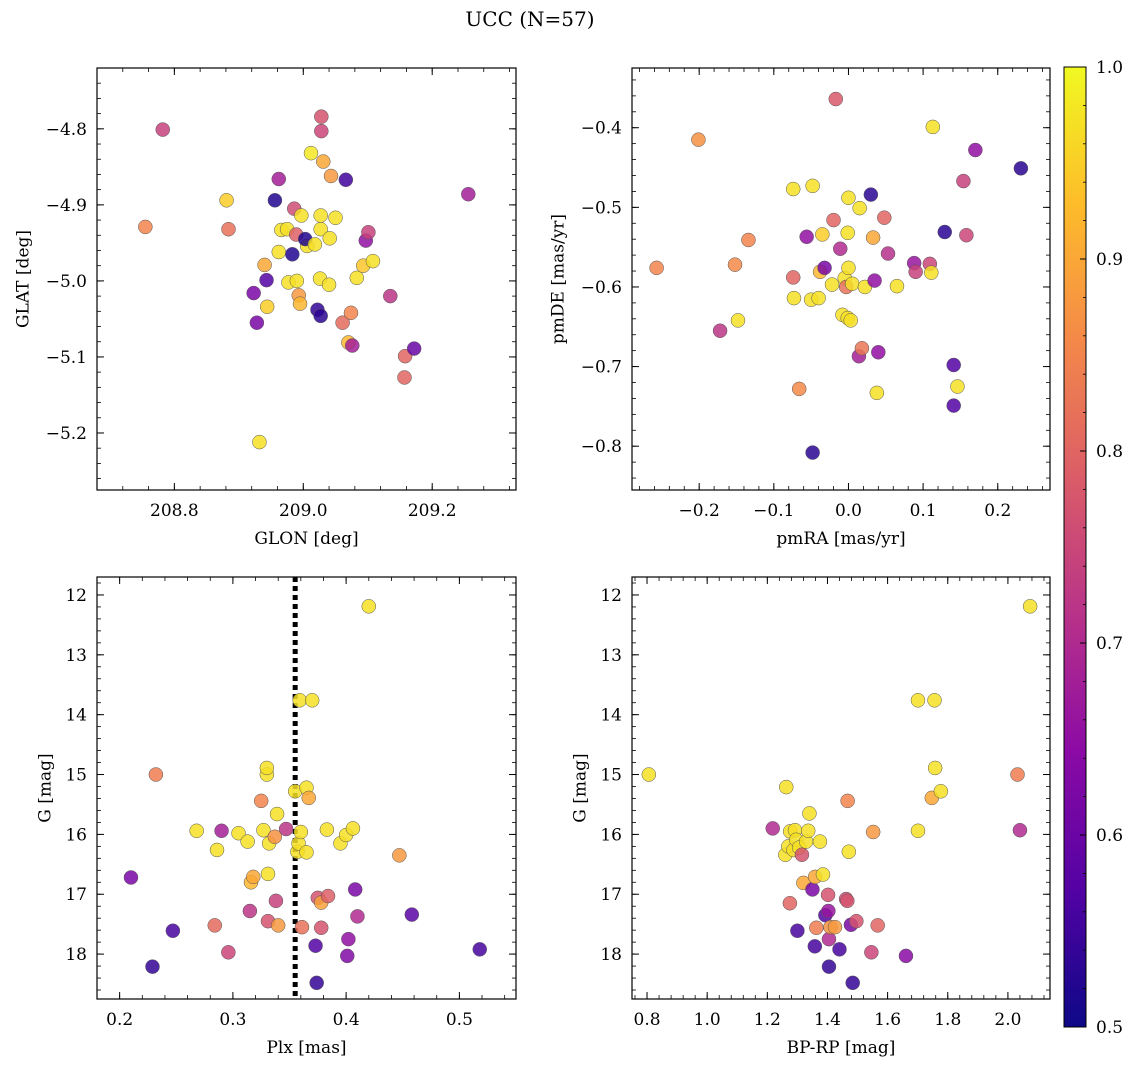 The width and height of the screenshot is (1136, 1067). What do you see at coordinates (1007, 1020) in the screenshot?
I see `x-tick-label: 2.0` at bounding box center [1007, 1020].